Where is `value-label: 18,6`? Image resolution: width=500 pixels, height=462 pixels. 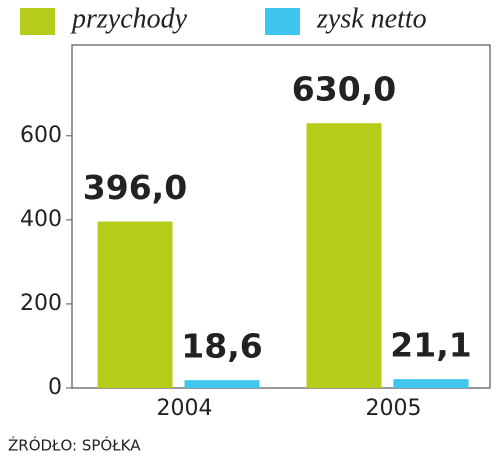 value-label: 18,6 is located at coordinates (221, 346).